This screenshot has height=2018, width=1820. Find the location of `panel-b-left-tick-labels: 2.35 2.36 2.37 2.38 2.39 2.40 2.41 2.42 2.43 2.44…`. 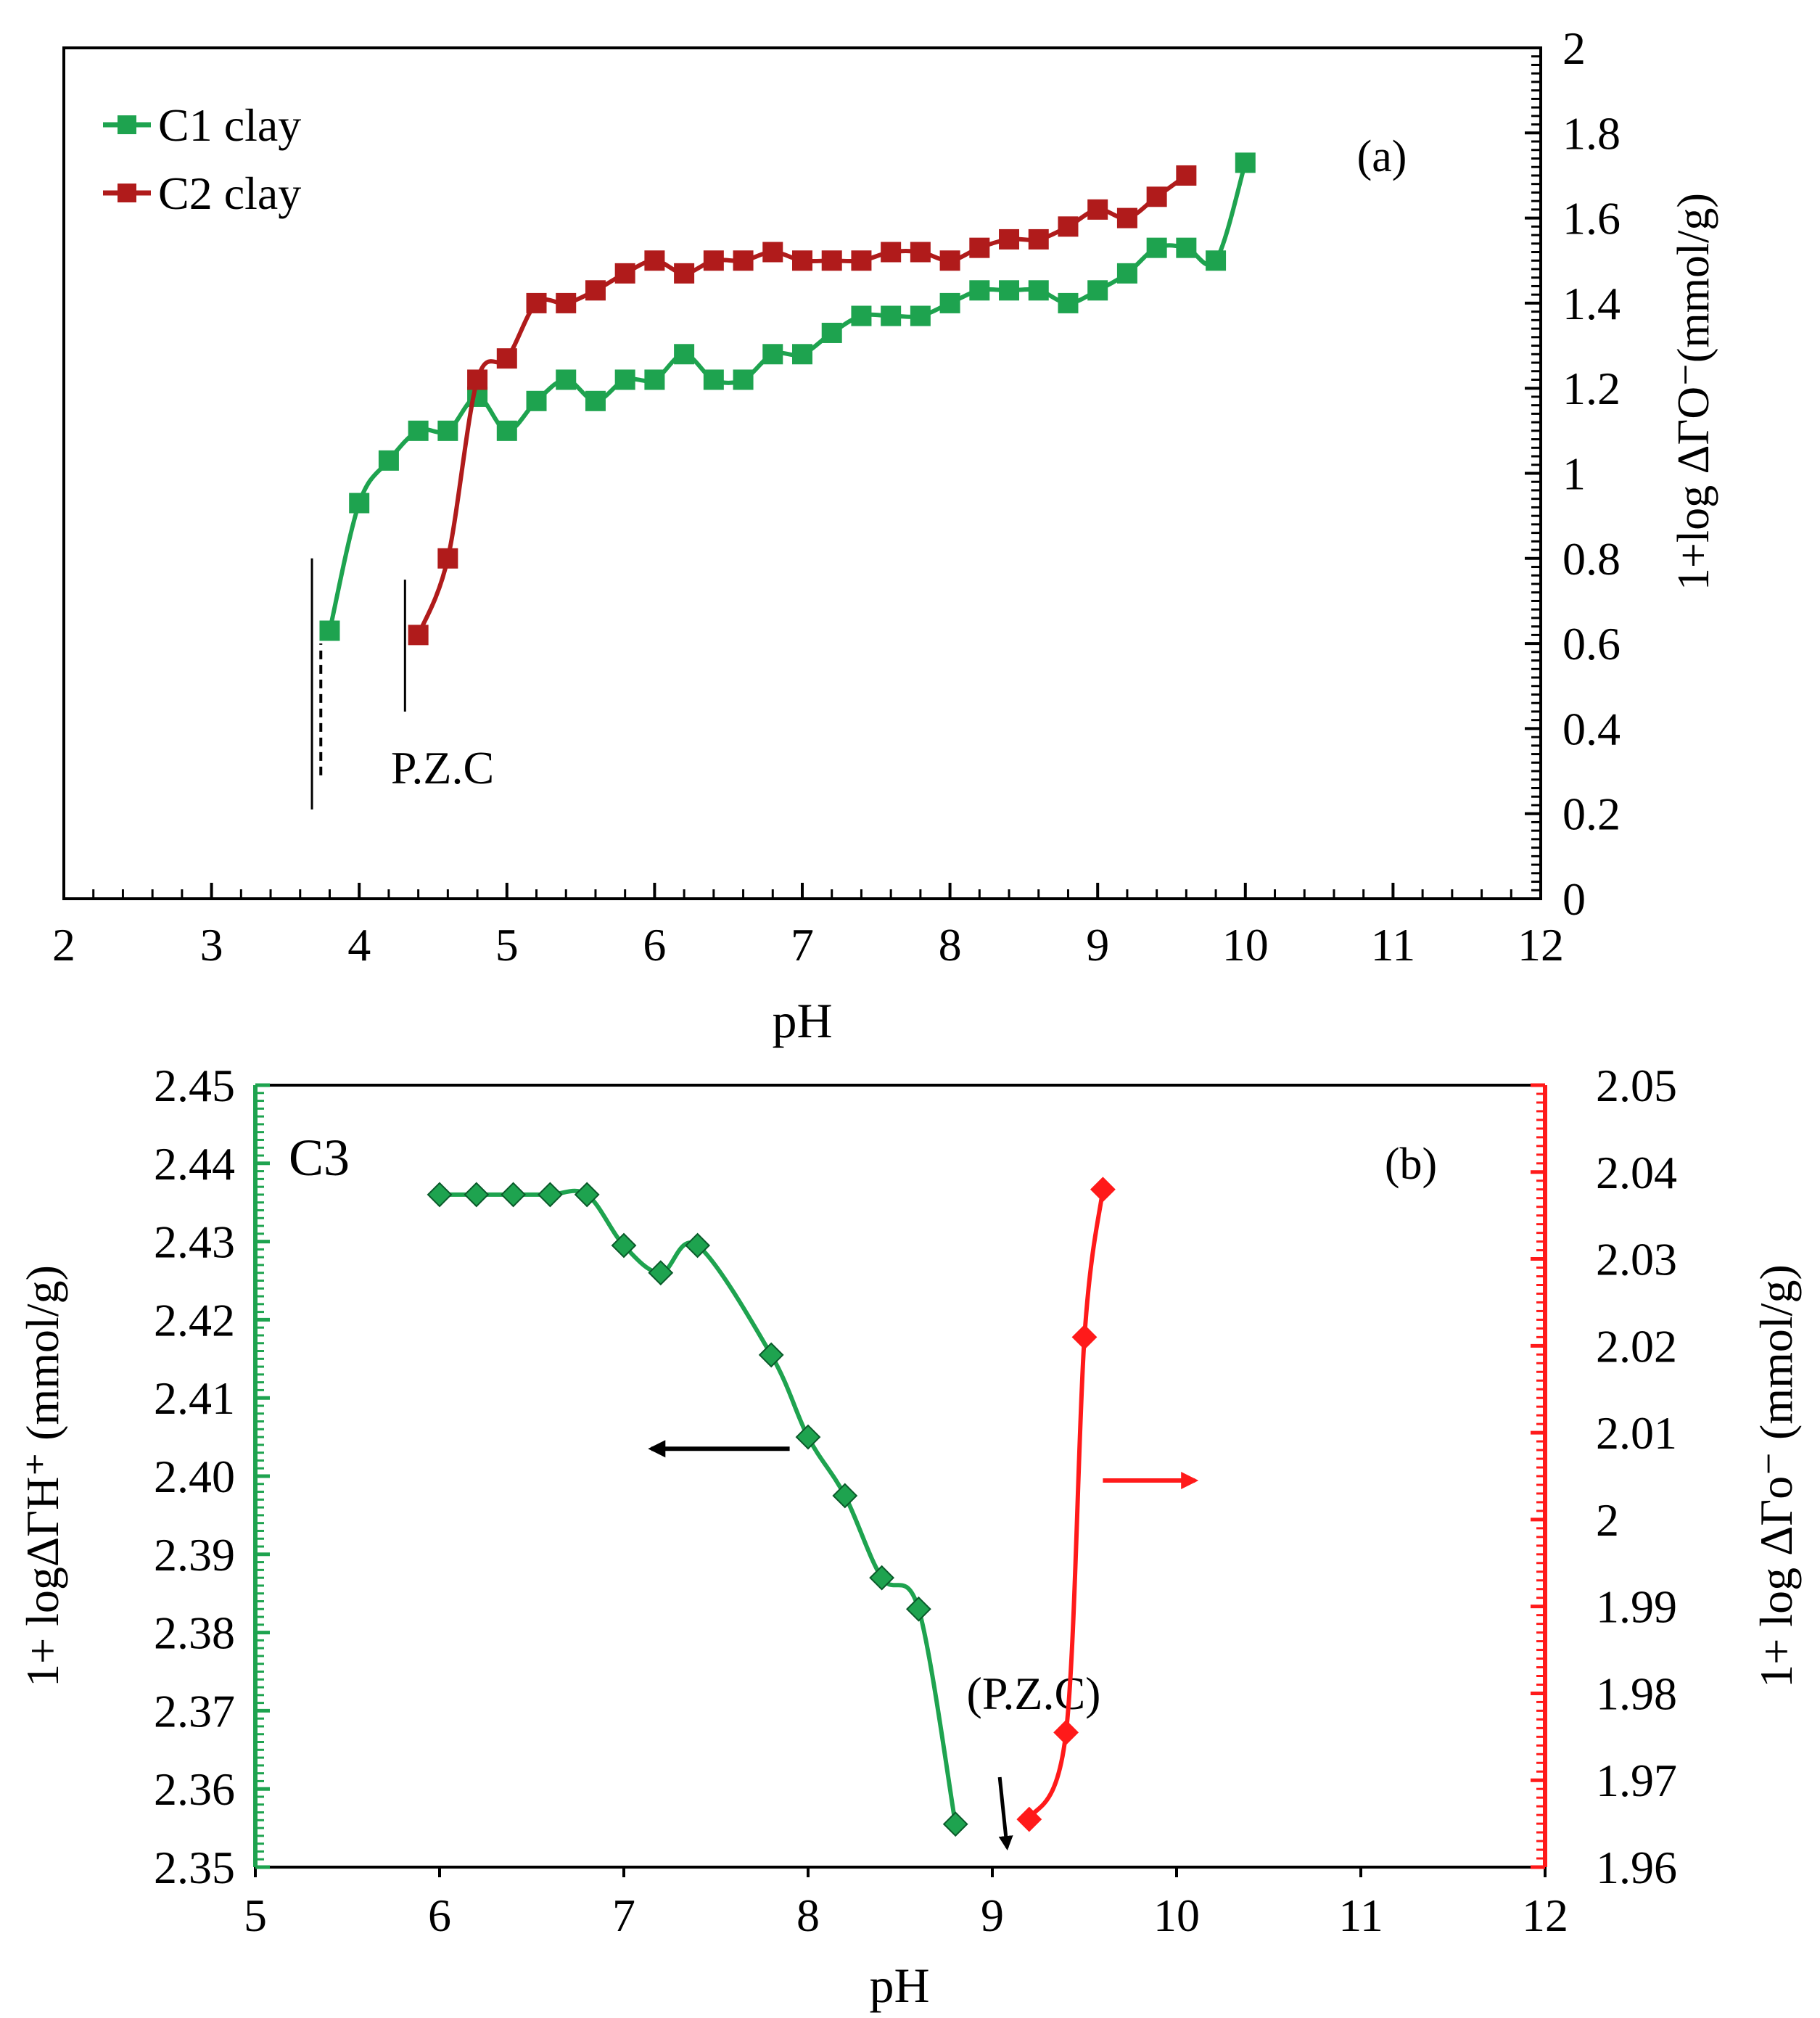

panel-b-left-tick-labels: 2.35 2.36 2.37 2.38 2.39 2.40 2.41 2.42 2.43 2.44… is located at coordinates (194, 1476).